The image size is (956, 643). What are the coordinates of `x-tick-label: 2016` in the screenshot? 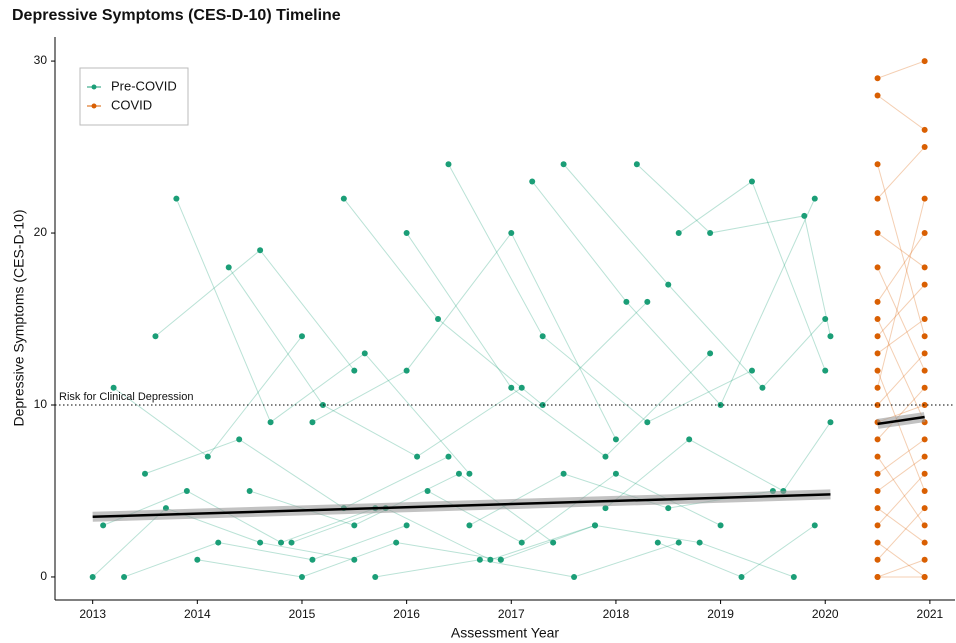 It's located at (406, 614).